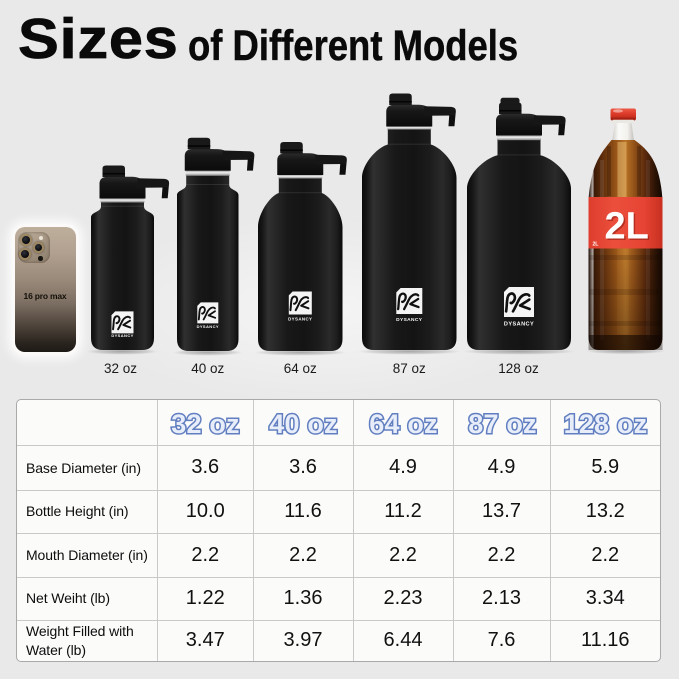  Describe the element at coordinates (403, 424) in the screenshot. I see `svg-text: 64 oz` at that location.